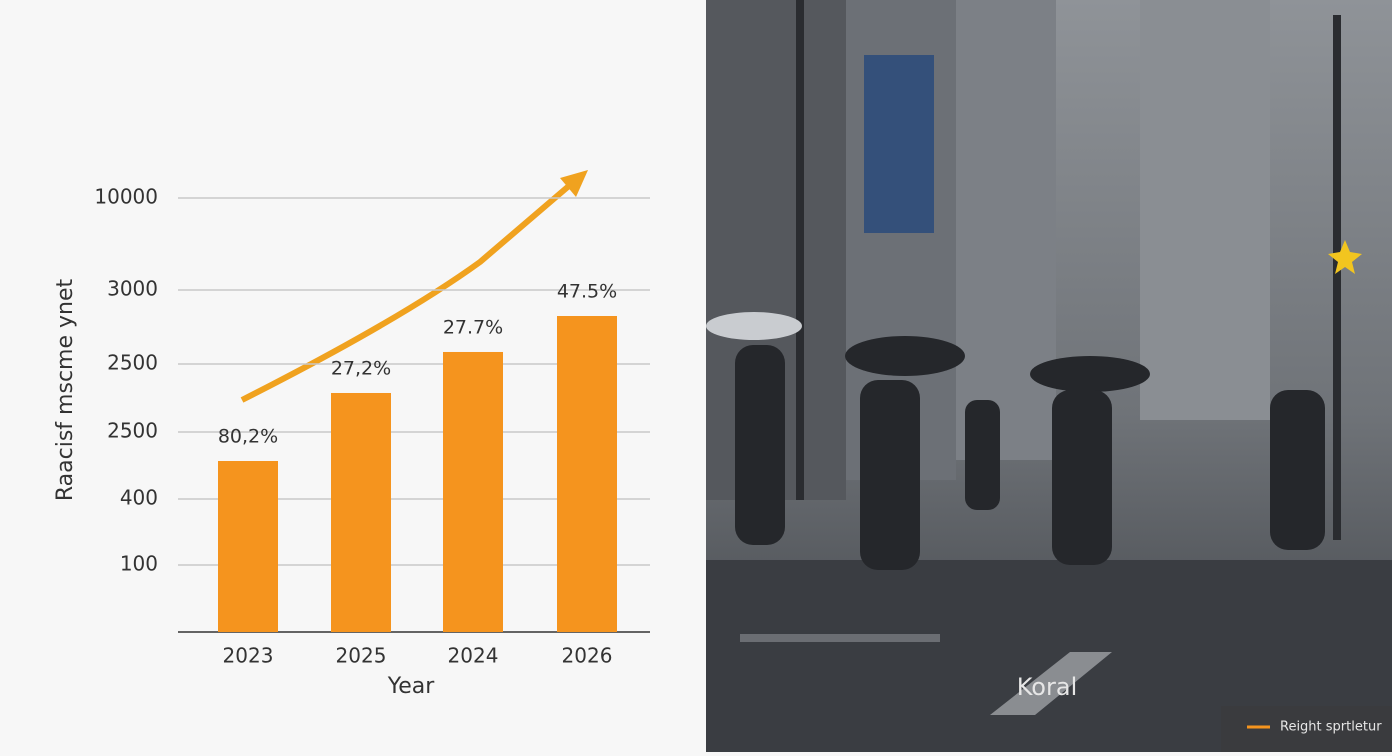 This screenshot has width=1392, height=756. I want to click on photo-caption: Koral, so click(1047, 687).